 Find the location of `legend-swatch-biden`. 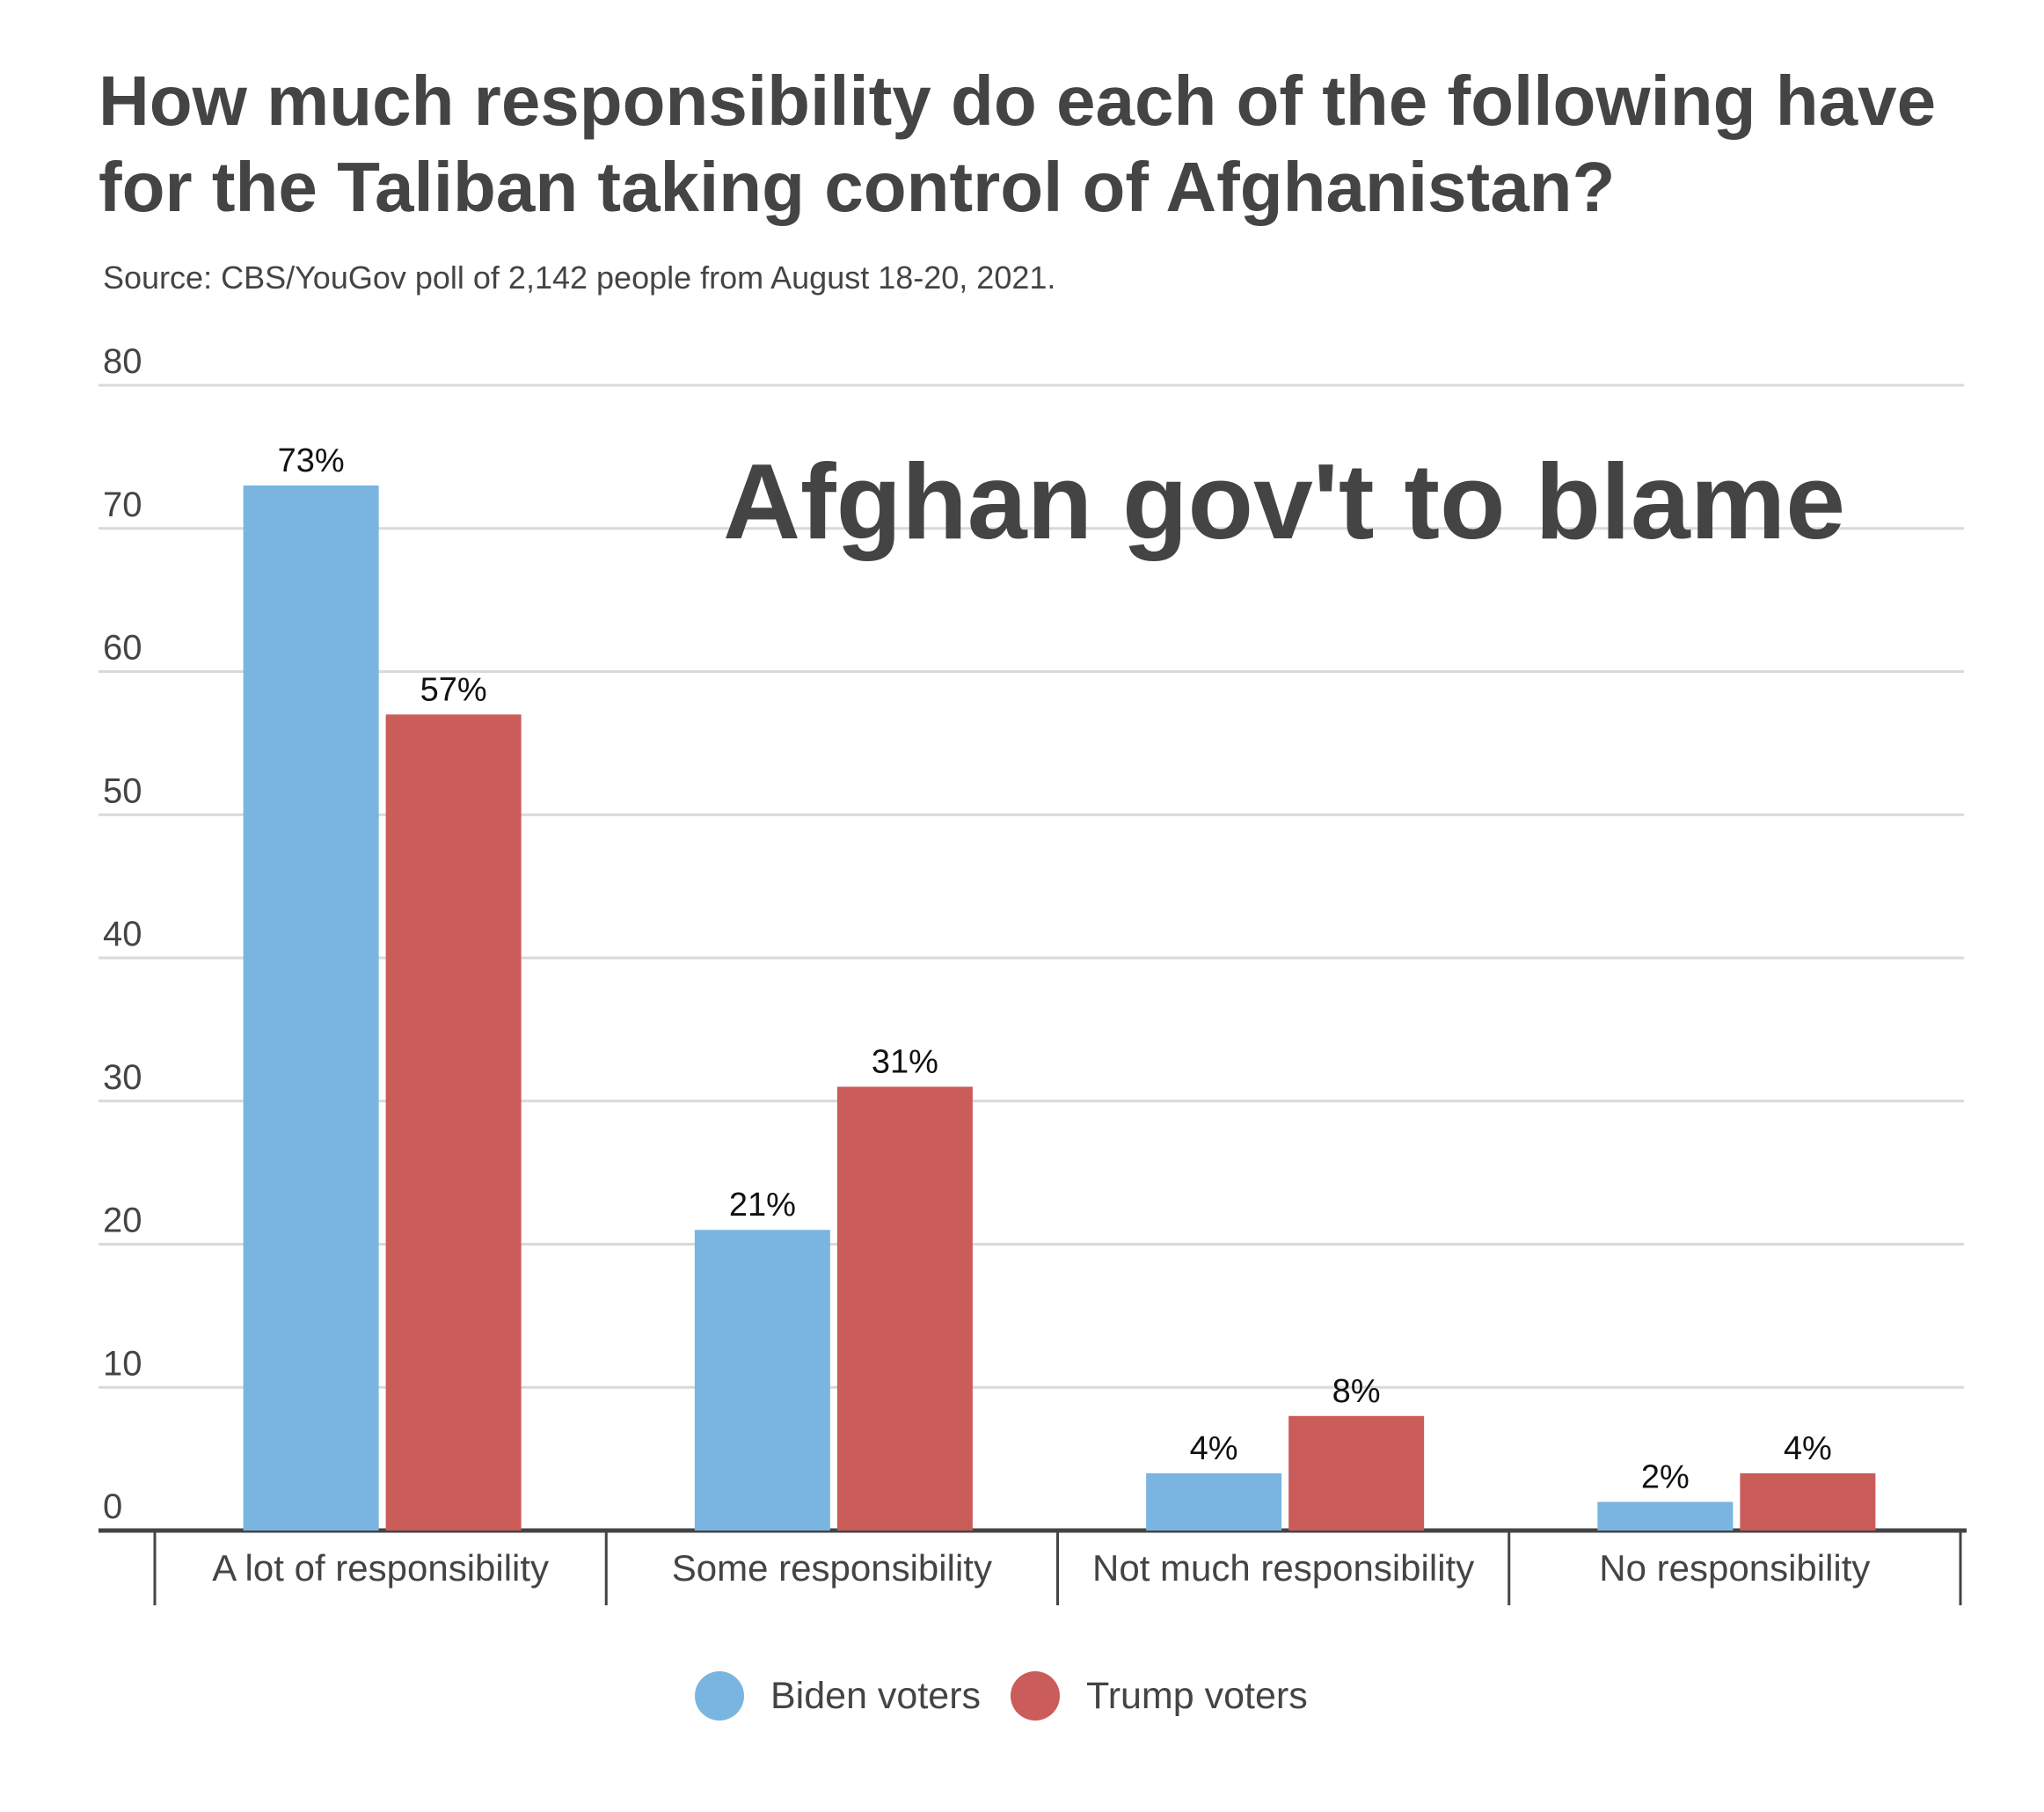

legend-swatch-biden is located at coordinates (720, 1696).